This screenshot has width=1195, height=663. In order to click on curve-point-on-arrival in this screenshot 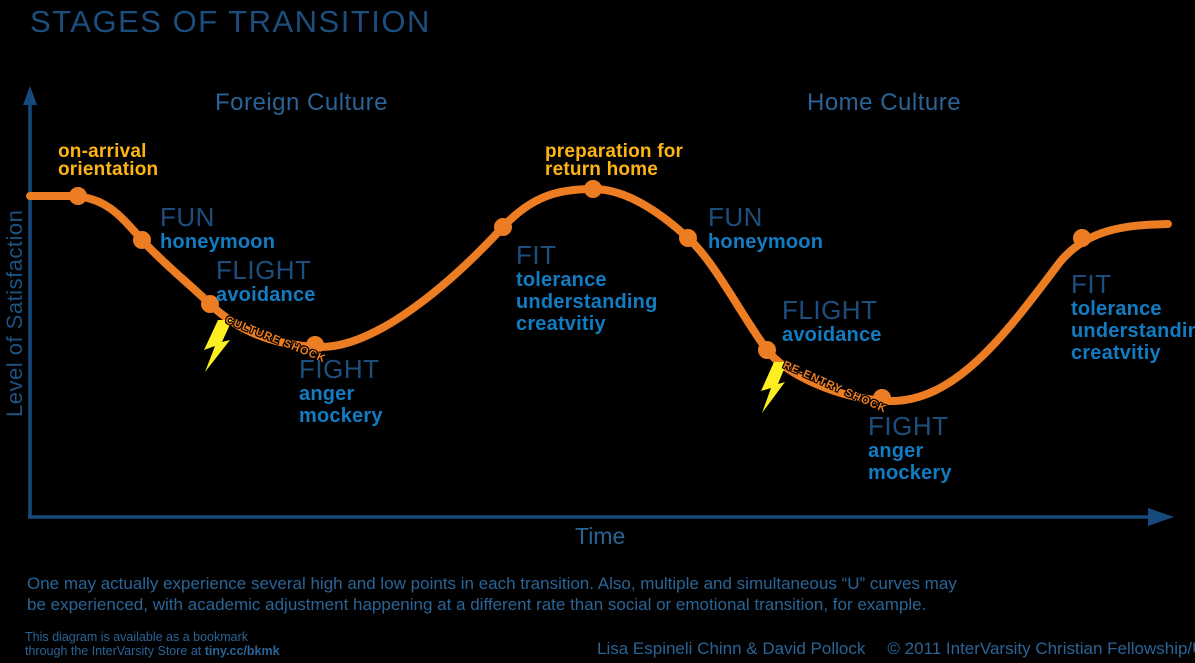, I will do `click(78, 196)`.